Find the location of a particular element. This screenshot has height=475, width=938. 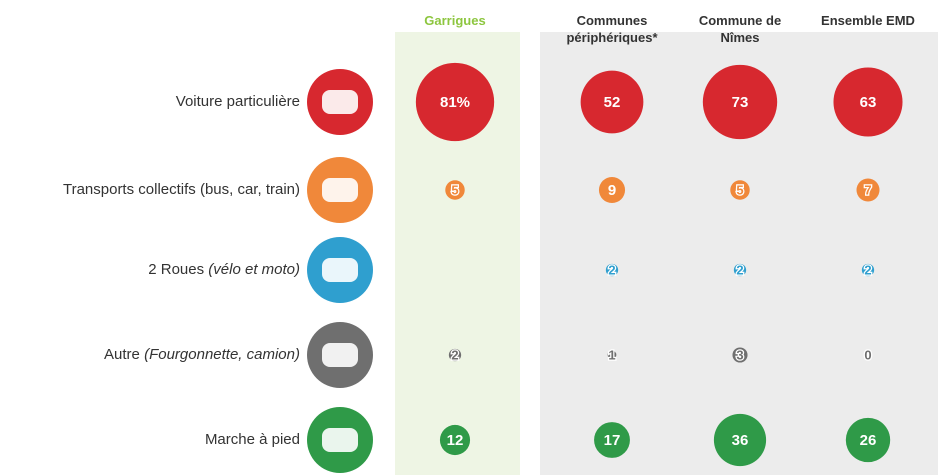

column-header: Communes périphériques* is located at coordinates (612, 29).